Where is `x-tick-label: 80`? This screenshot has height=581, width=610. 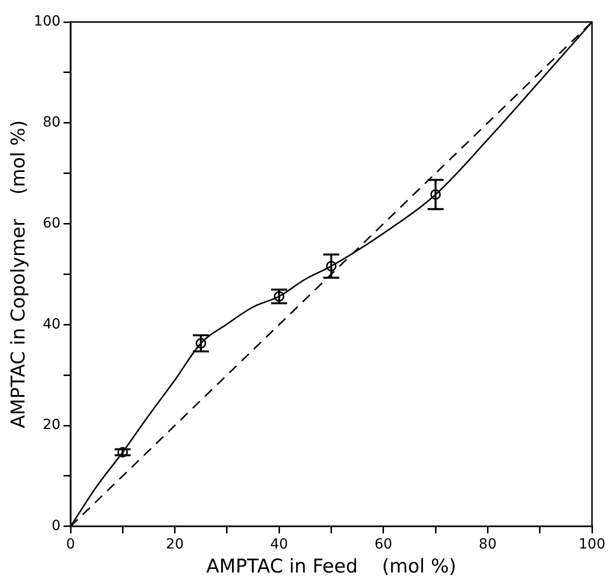 x-tick-label: 80 is located at coordinates (487, 544).